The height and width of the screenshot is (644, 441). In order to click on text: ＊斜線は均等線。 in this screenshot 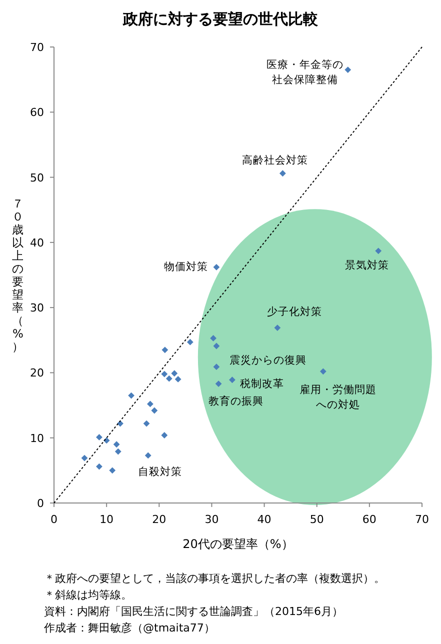, I will do `click(88, 595)`.